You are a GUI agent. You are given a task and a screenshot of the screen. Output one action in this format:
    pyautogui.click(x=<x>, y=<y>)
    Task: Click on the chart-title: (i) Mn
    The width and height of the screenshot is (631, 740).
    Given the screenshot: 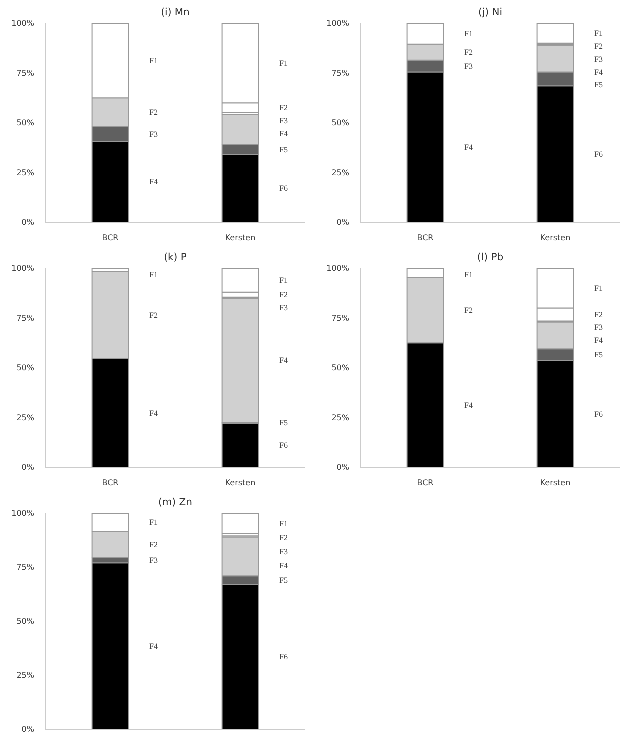 What is the action you would take?
    pyautogui.click(x=175, y=13)
    